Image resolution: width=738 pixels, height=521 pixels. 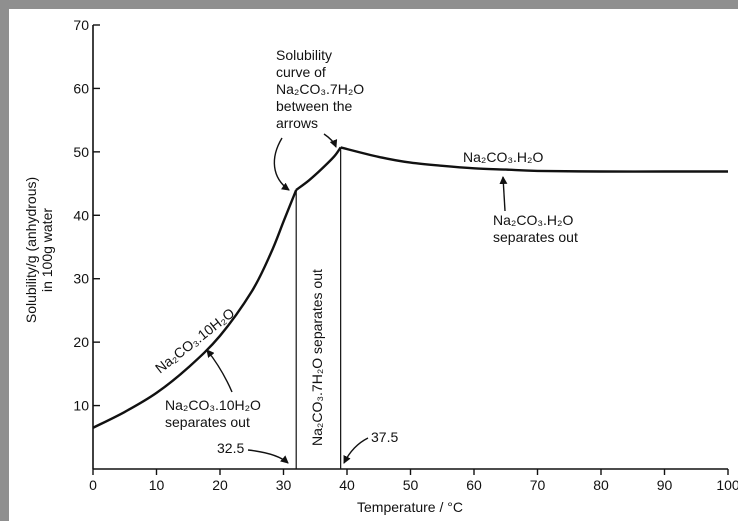 What do you see at coordinates (301, 72) in the screenshot?
I see `solubility-curve-label-line2: curve of` at bounding box center [301, 72].